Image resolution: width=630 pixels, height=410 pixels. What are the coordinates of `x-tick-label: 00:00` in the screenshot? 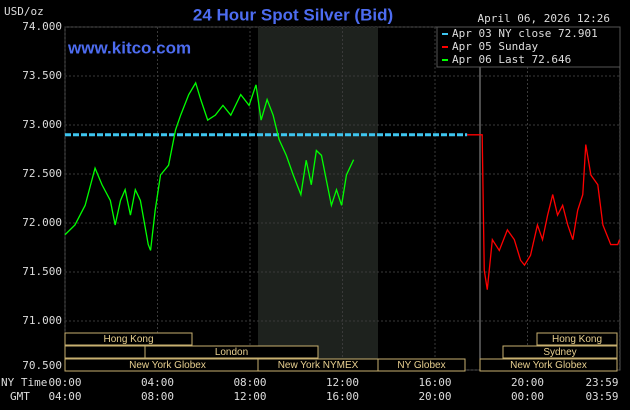 It's located at (64, 382).